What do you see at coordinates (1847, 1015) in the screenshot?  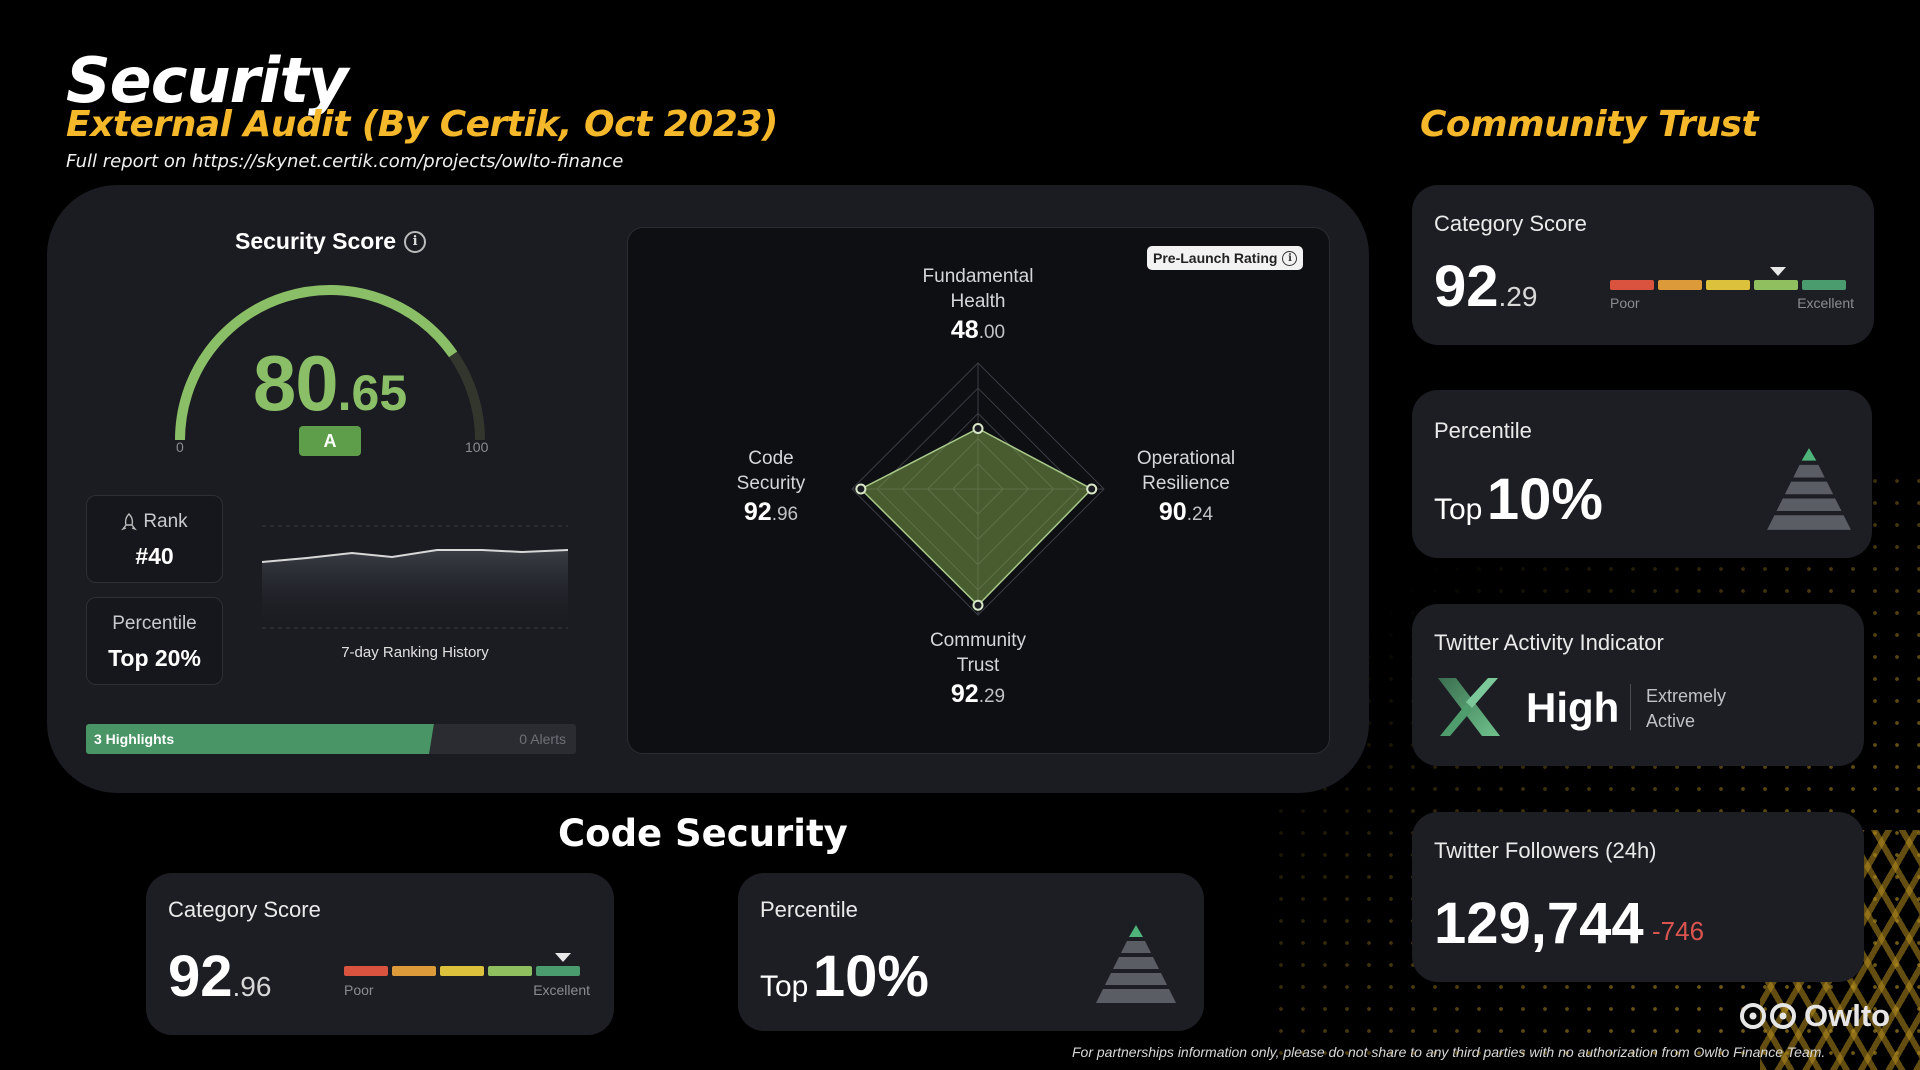 I see `brand-name: Owlto` at bounding box center [1847, 1015].